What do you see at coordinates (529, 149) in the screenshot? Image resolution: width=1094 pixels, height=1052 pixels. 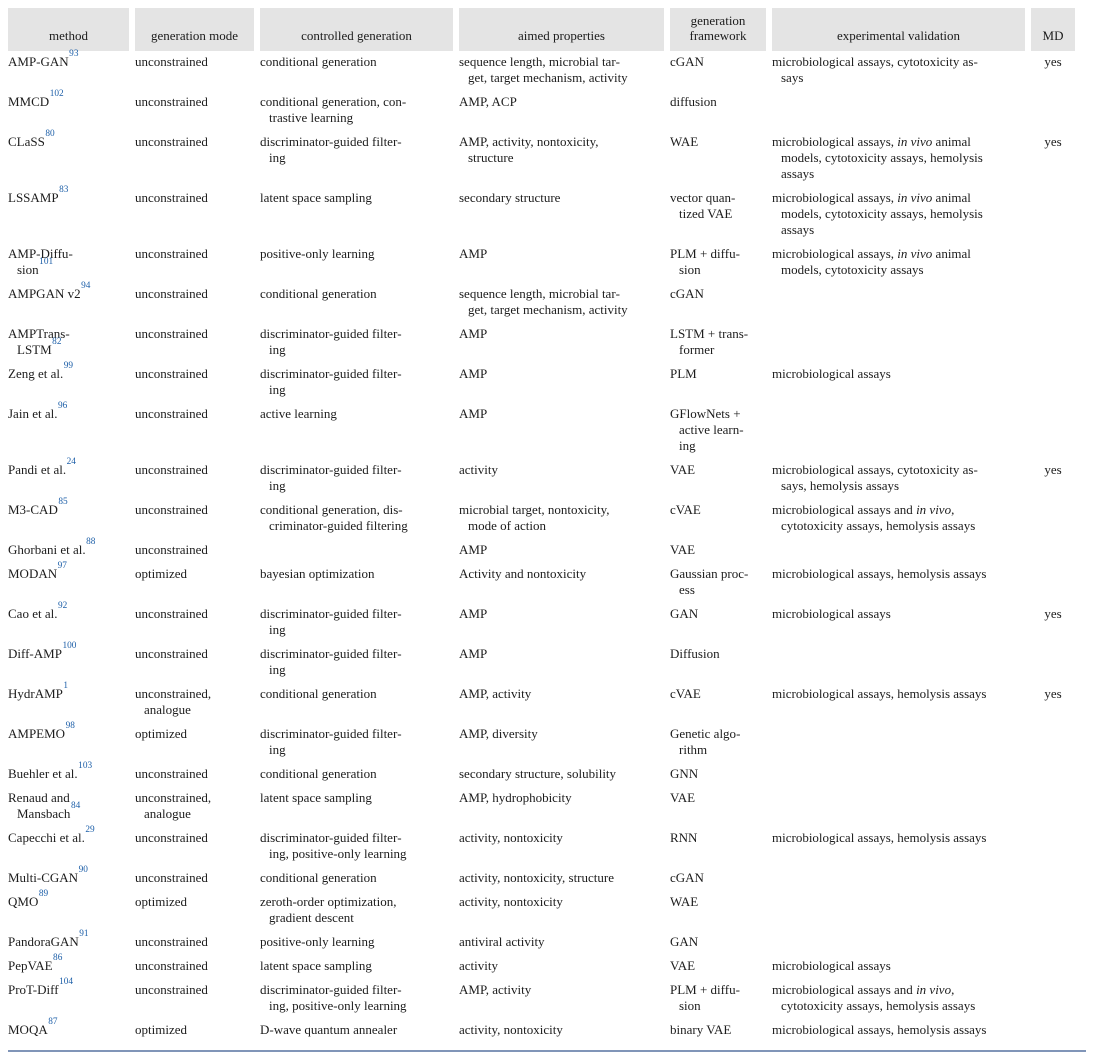 I see `cell-aimed-properties: AMP, activity, nontoxicity, structure` at bounding box center [529, 149].